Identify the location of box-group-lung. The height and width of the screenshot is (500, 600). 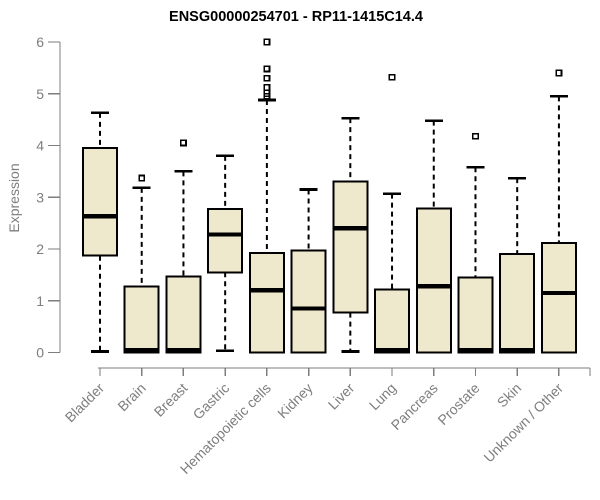
(392, 213).